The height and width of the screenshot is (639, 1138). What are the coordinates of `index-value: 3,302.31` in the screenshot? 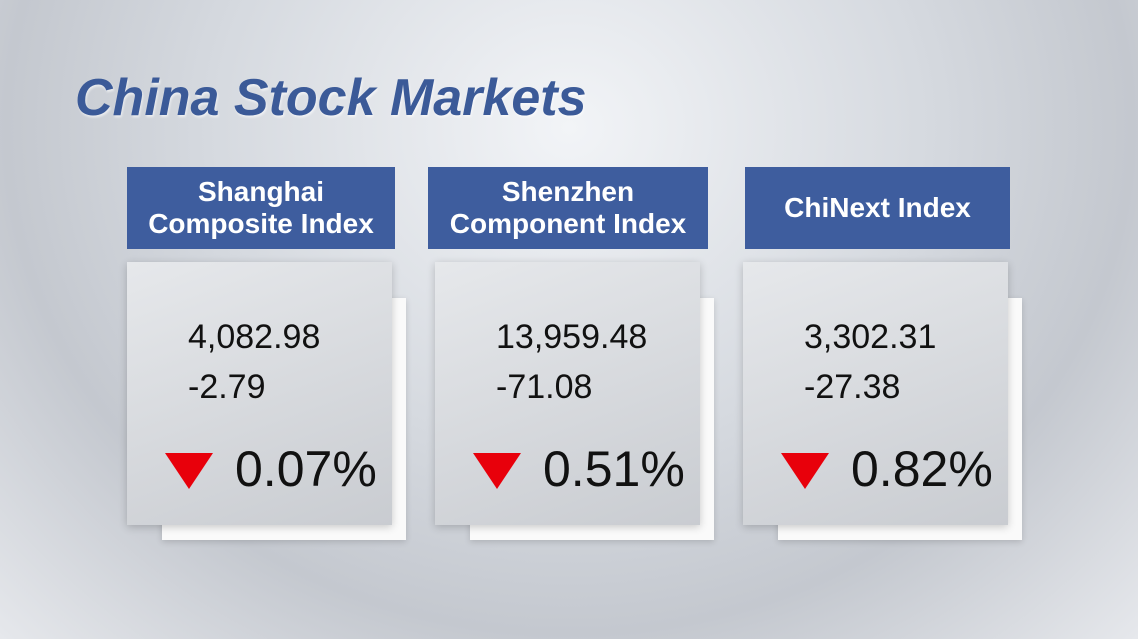 It's located at (870, 337).